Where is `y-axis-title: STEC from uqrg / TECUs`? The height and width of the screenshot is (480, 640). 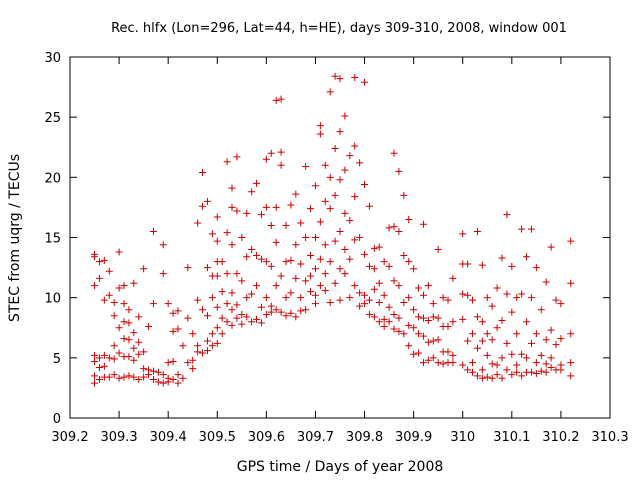
y-axis-title: STEC from uqrg / TECUs is located at coordinates (15, 238).